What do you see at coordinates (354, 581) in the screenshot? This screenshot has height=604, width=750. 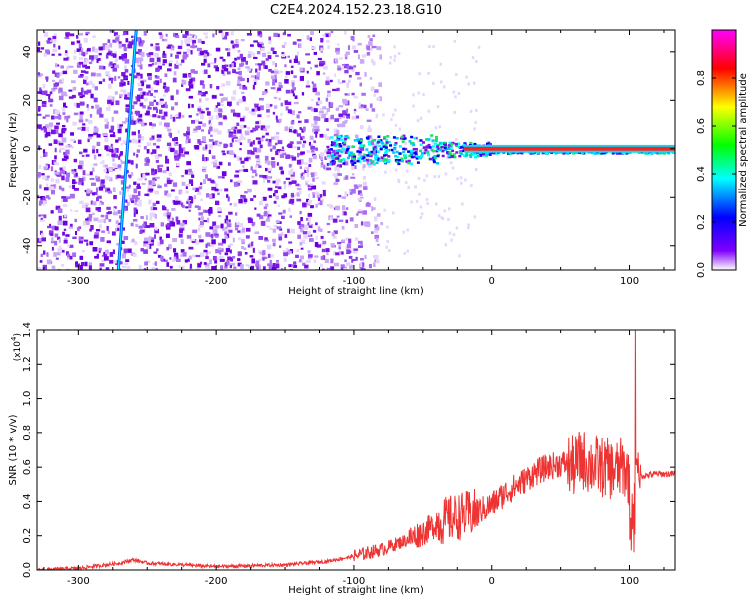 I see `x-tick-label: -100` at bounding box center [354, 581].